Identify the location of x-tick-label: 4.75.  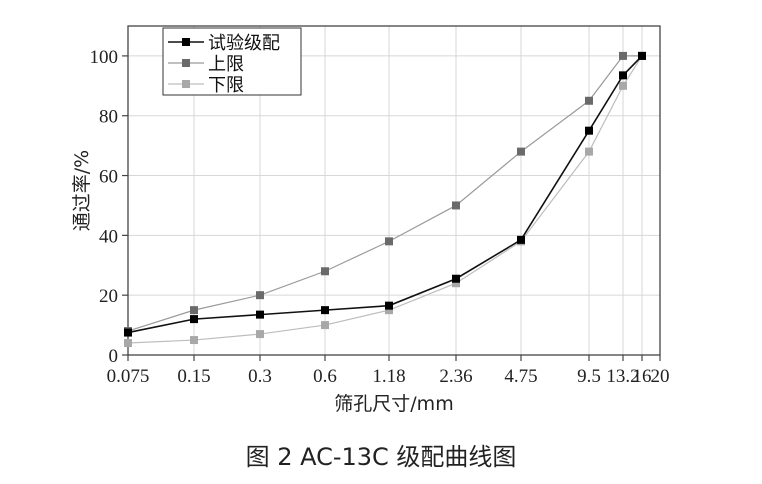
(520, 376).